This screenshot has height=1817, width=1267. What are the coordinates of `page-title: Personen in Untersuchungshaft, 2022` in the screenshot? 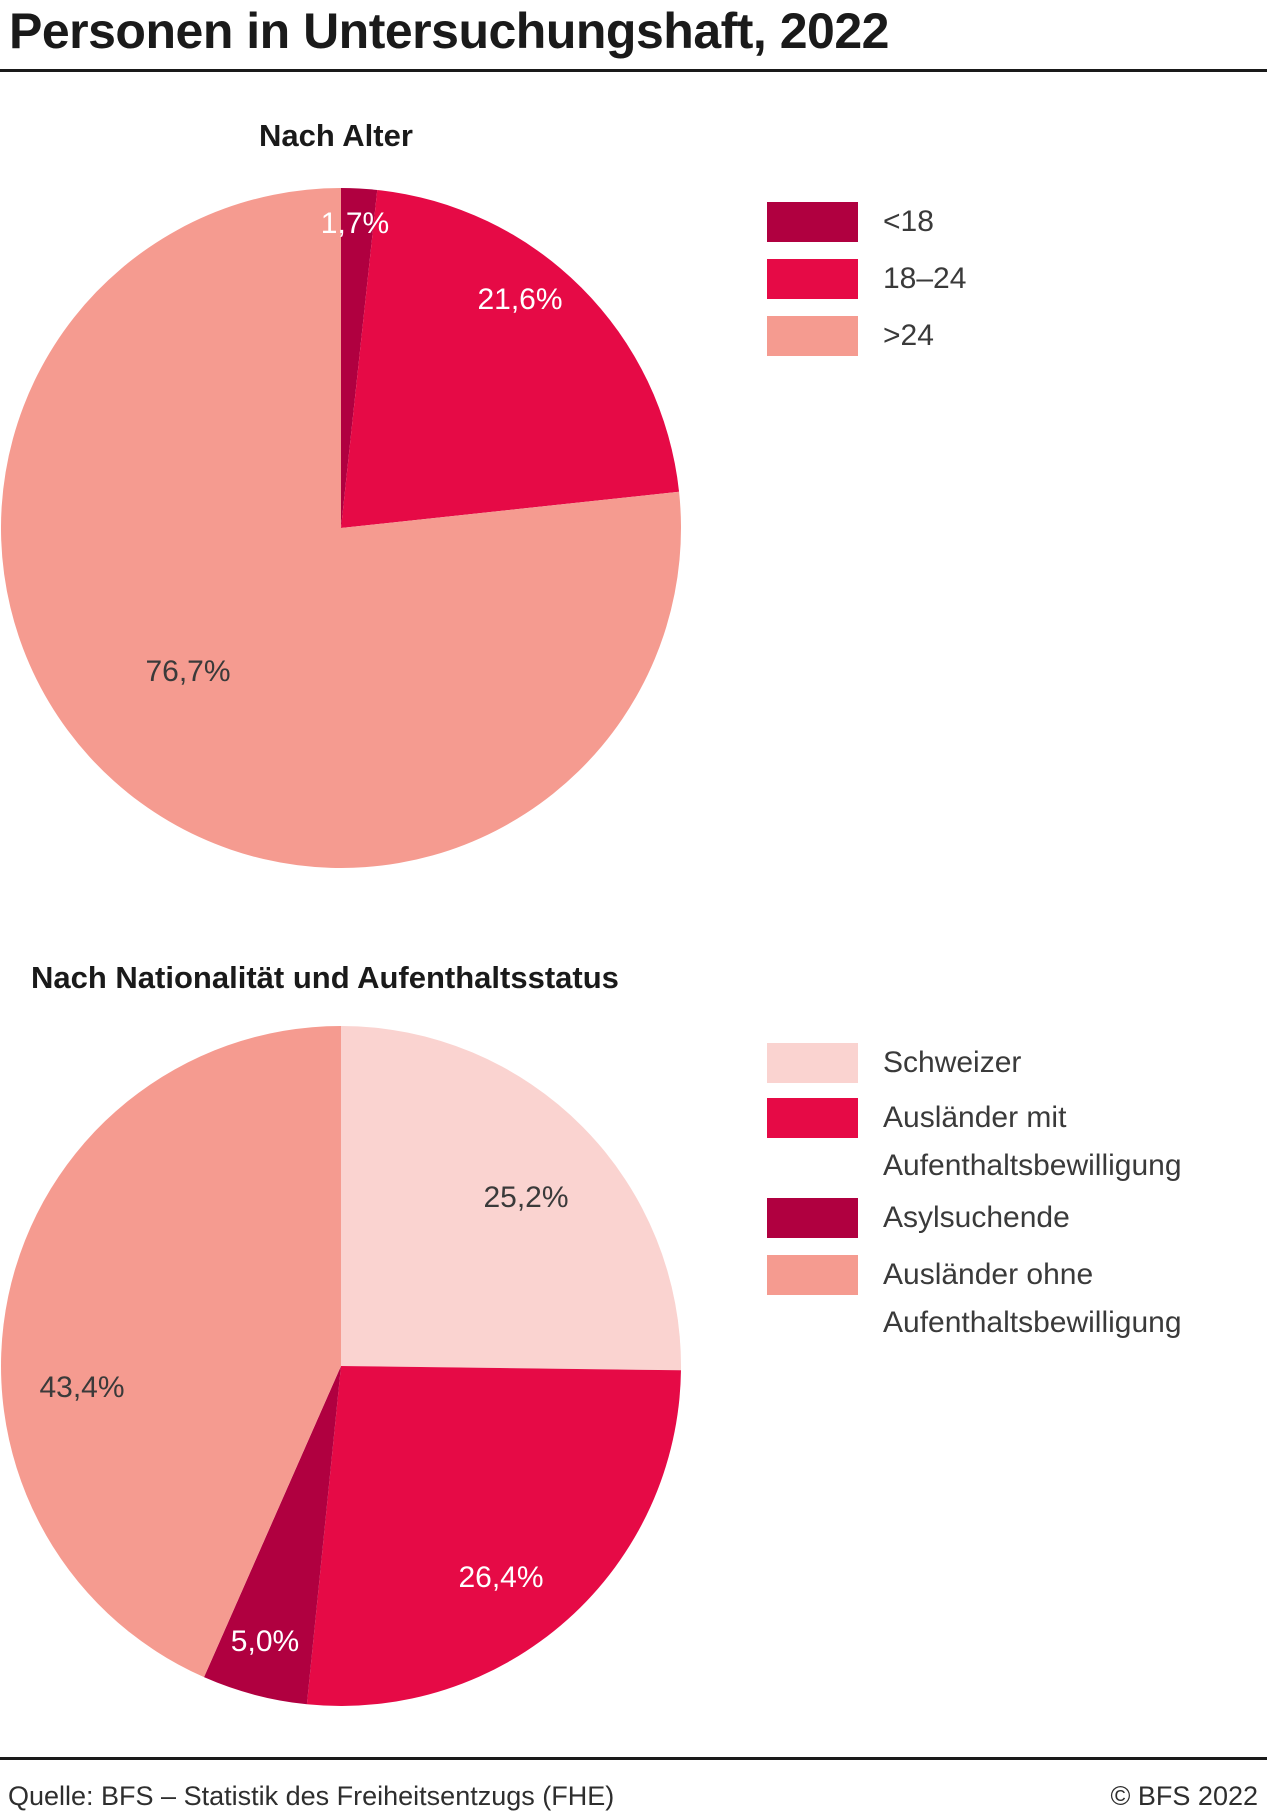 It's located at (449, 31).